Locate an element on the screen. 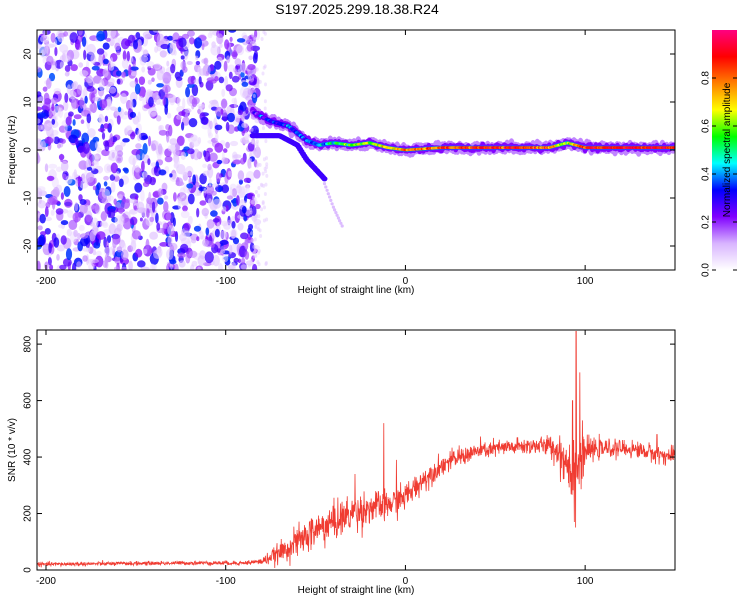 The height and width of the screenshot is (600, 750). colorbar-tick-label: 0.6 is located at coordinates (706, 126).